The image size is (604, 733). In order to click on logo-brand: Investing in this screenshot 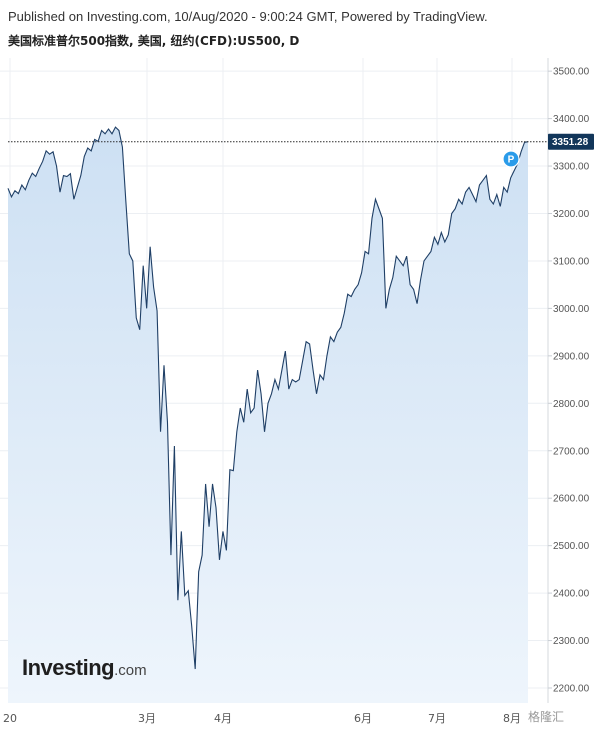, I will do `click(68, 667)`.